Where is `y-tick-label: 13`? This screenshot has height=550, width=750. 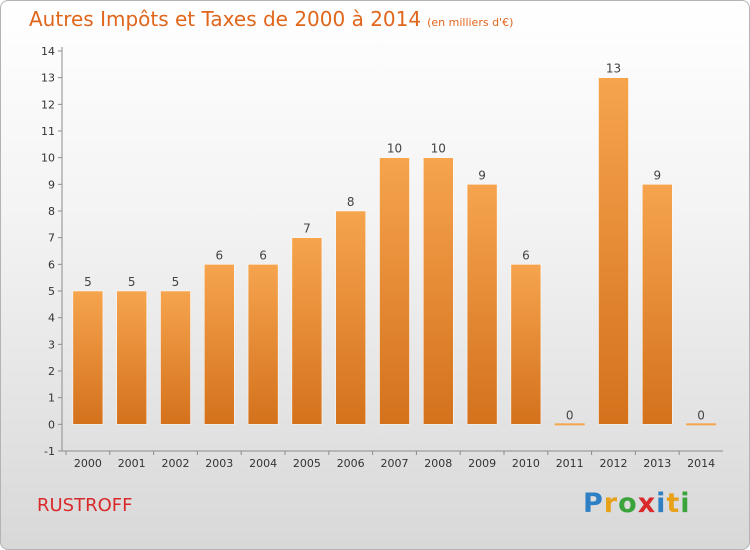 y-tick-label: 13 is located at coordinates (48, 78).